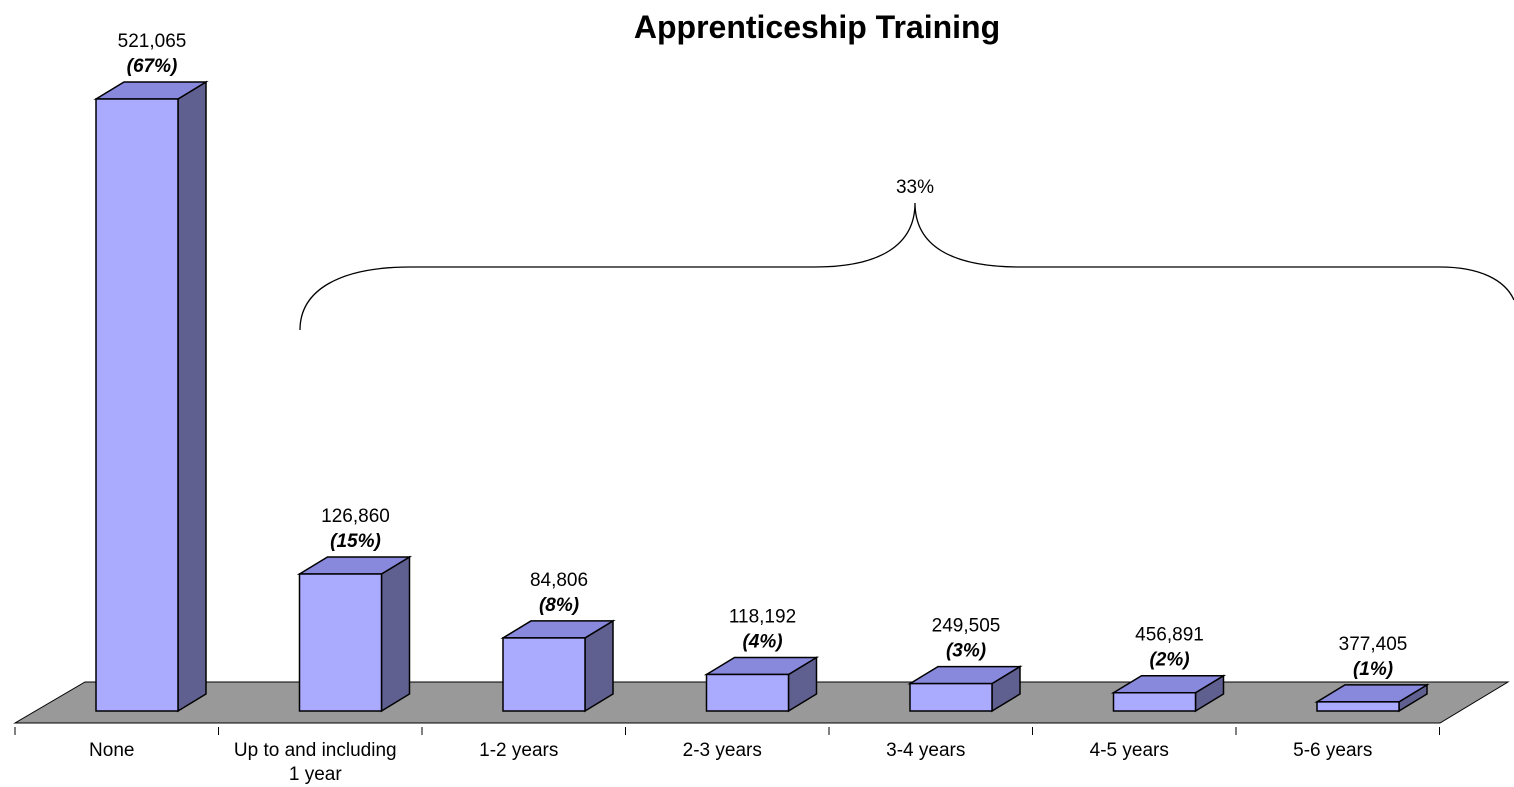 The width and height of the screenshot is (1514, 787). I want to click on count-label: 377,405, so click(1373, 644).